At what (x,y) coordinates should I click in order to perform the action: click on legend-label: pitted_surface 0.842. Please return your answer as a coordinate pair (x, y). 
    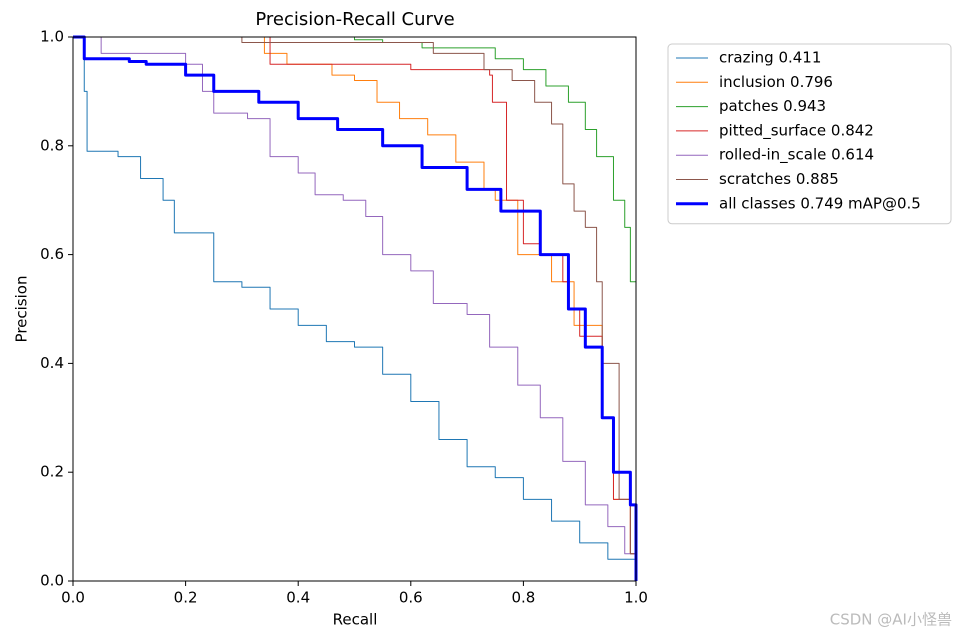
    Looking at the image, I should click on (796, 130).